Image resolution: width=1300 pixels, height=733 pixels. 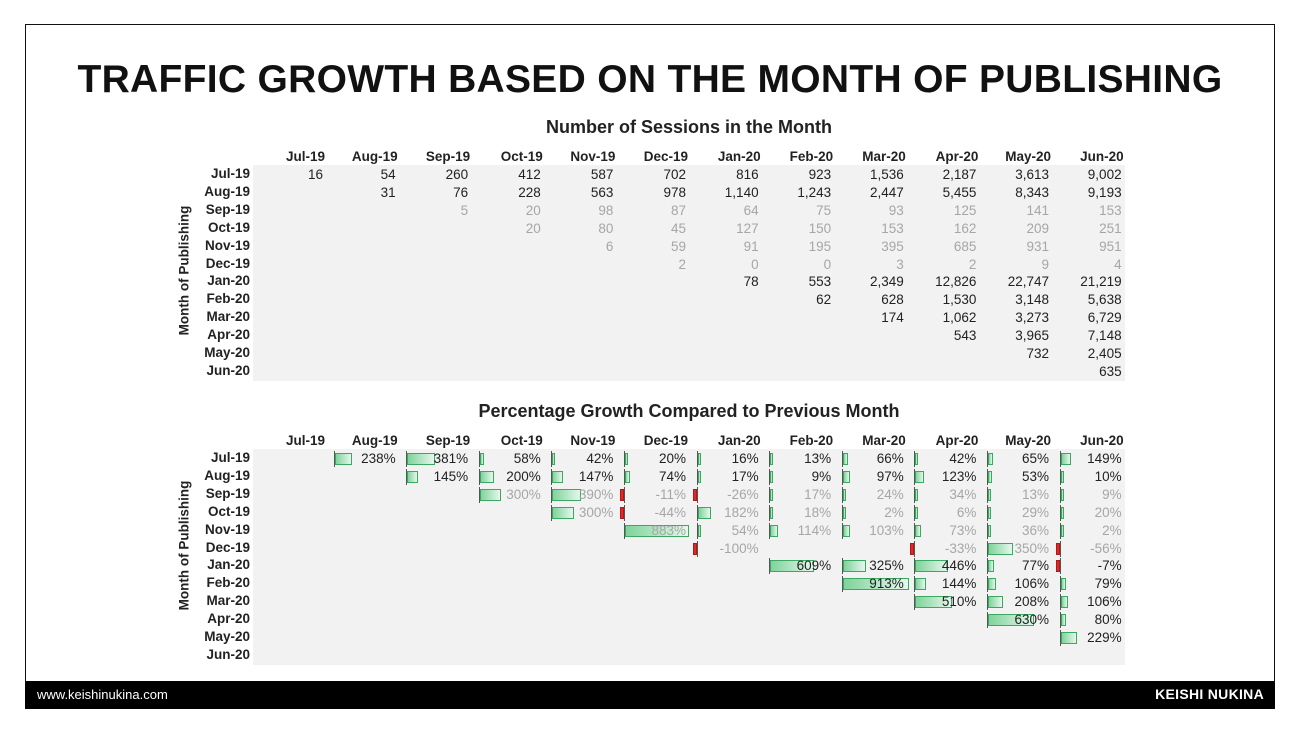 I want to click on table-cell: 325%, so click(x=886, y=566).